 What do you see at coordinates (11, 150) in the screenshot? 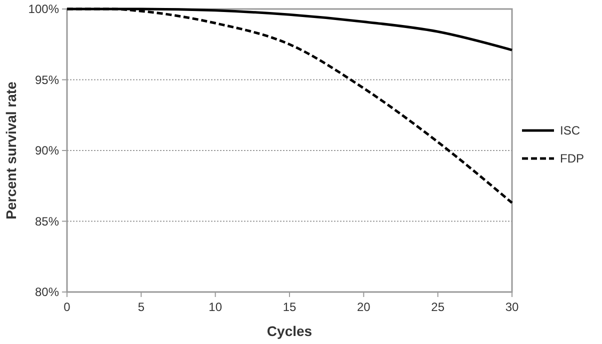
I see `y-axis-title: Percent survival rate` at bounding box center [11, 150].